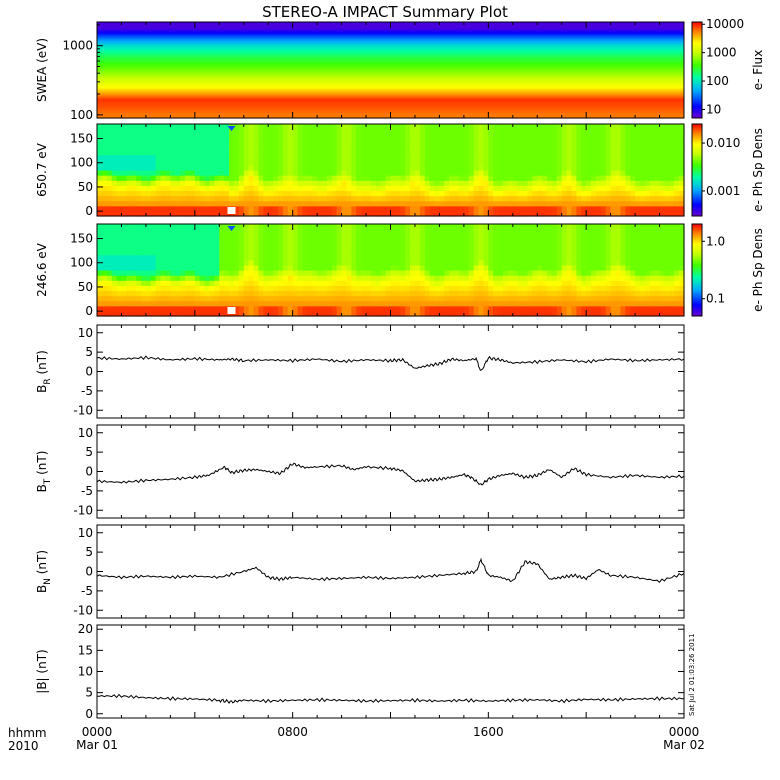 This screenshot has height=780, width=780. What do you see at coordinates (715, 299) in the screenshot?
I see `pad246-colorbar-tick-label-1: 0.1` at bounding box center [715, 299].